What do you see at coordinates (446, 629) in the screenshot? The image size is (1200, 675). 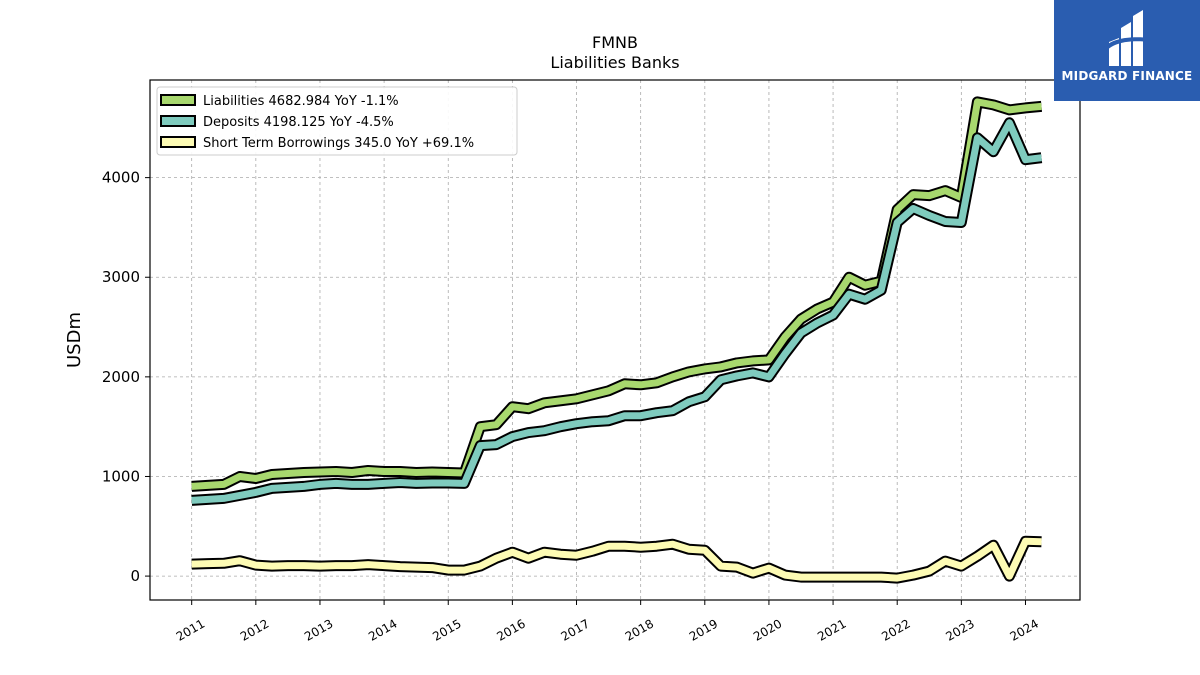 I see `x-tick-label: 2015` at bounding box center [446, 629].